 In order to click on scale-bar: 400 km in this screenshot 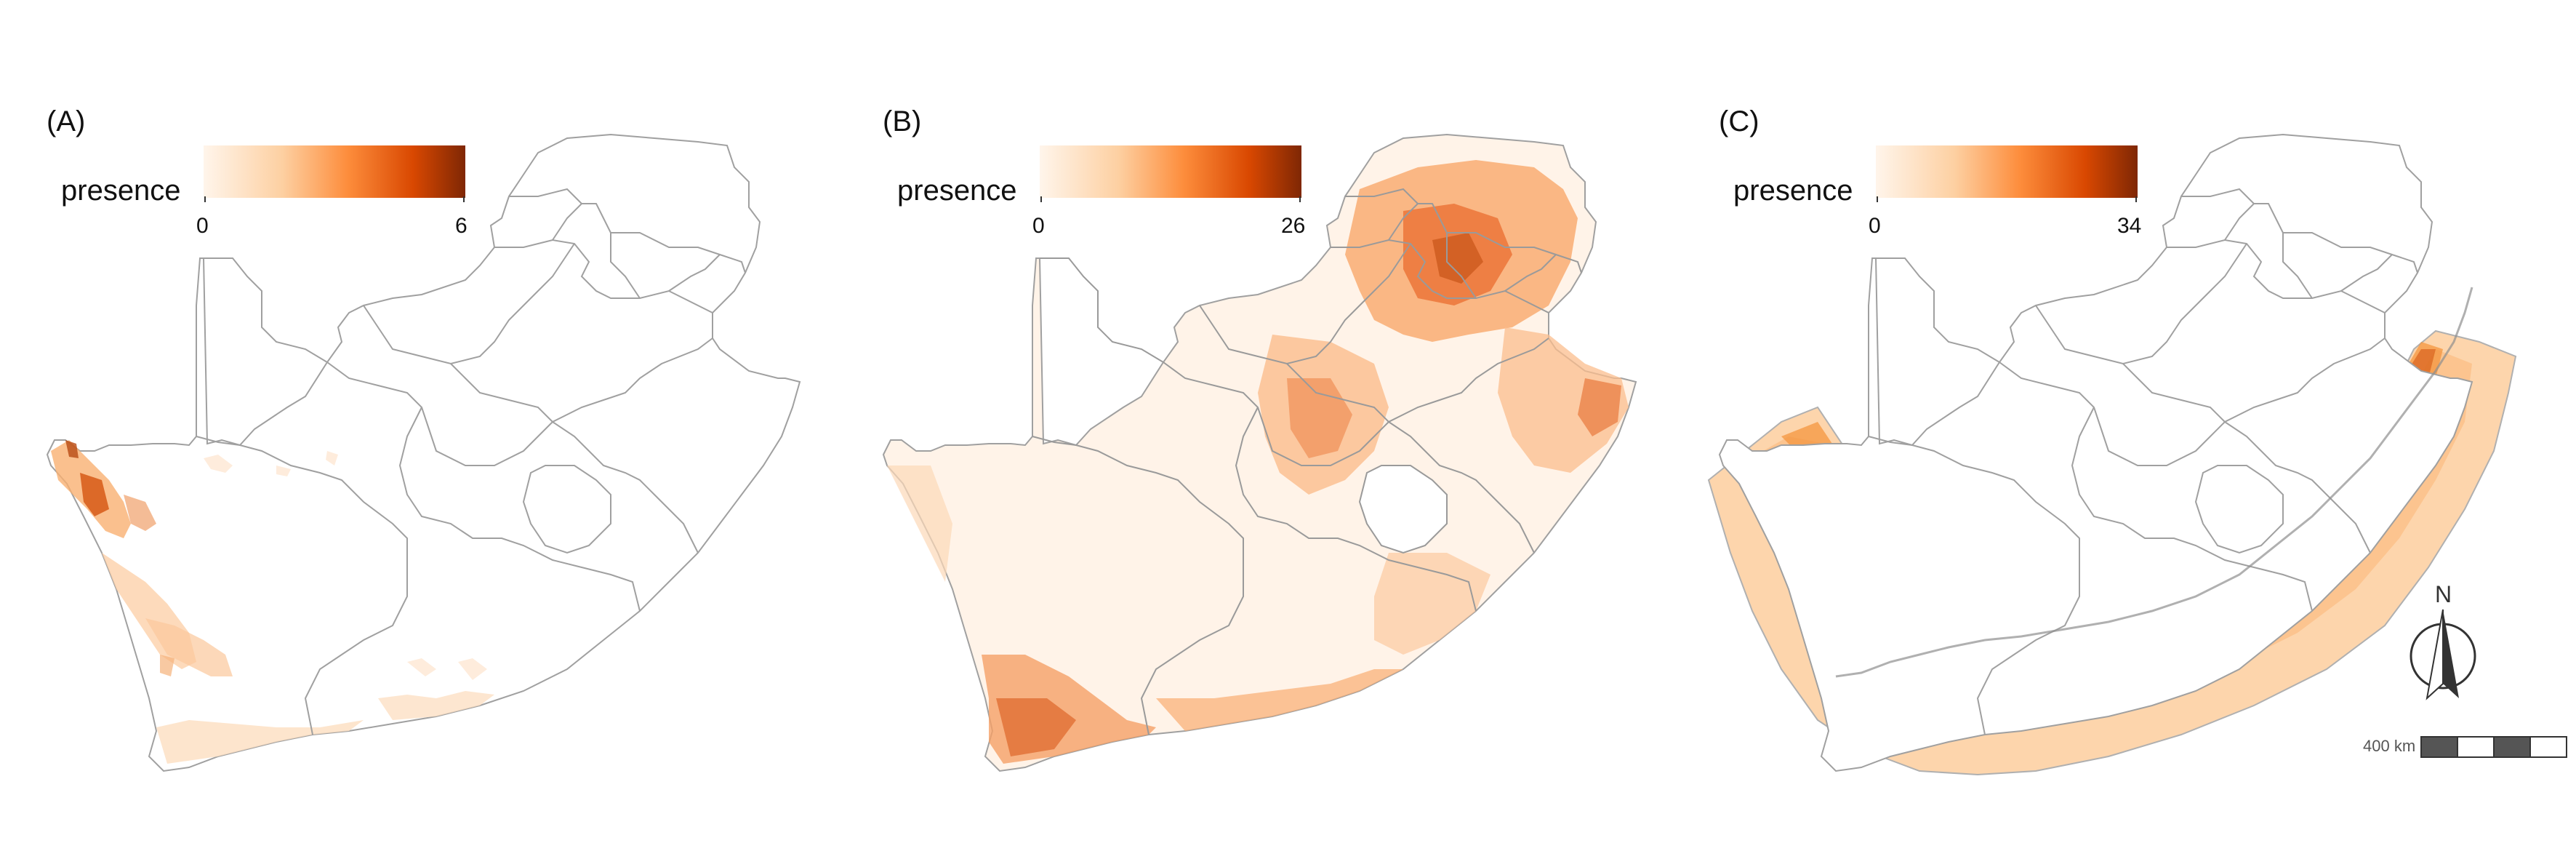, I will do `click(2465, 747)`.